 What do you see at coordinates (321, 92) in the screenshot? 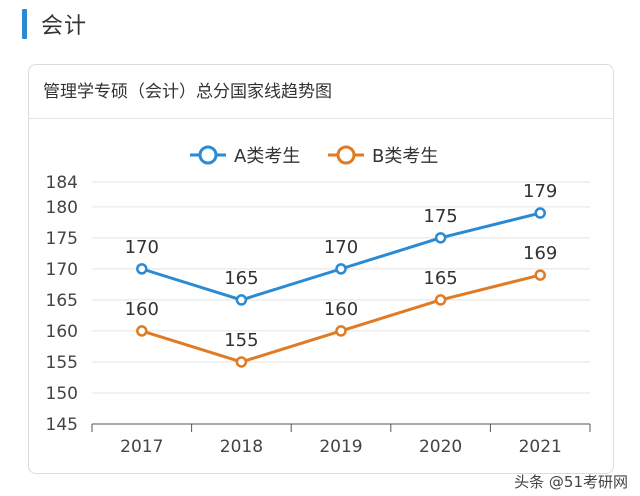
I see `chart-card-title: 管理学专硕（会计）总分国家线趋势图` at bounding box center [321, 92].